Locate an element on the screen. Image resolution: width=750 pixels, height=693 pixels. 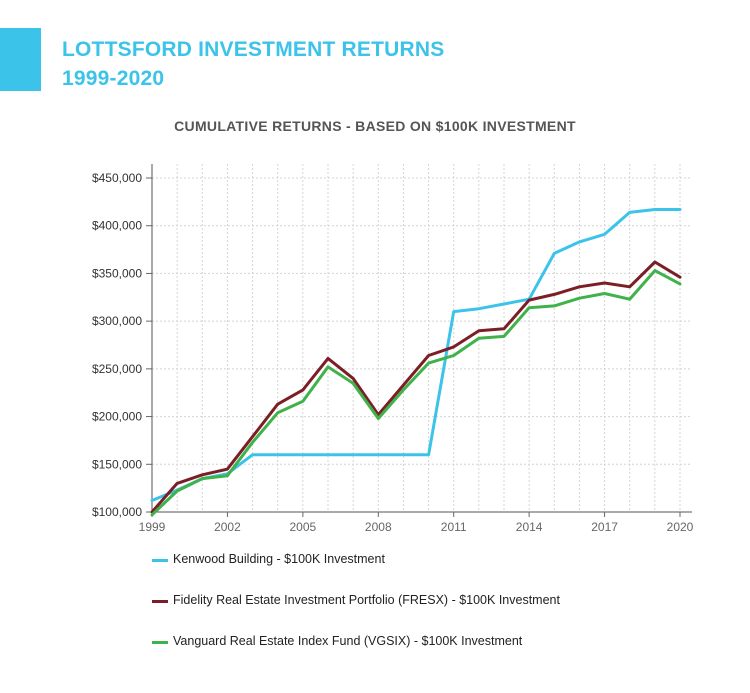
y-tick-label: $300,000 is located at coordinates (117, 321).